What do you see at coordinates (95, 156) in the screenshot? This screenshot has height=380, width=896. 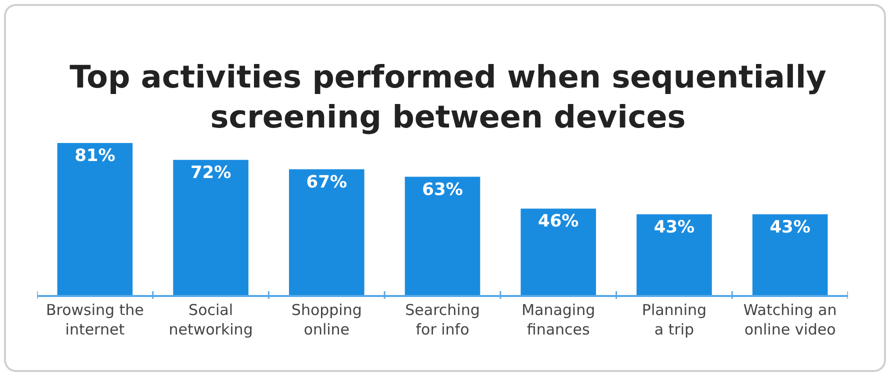 I see `data-label: 81%` at bounding box center [95, 156].